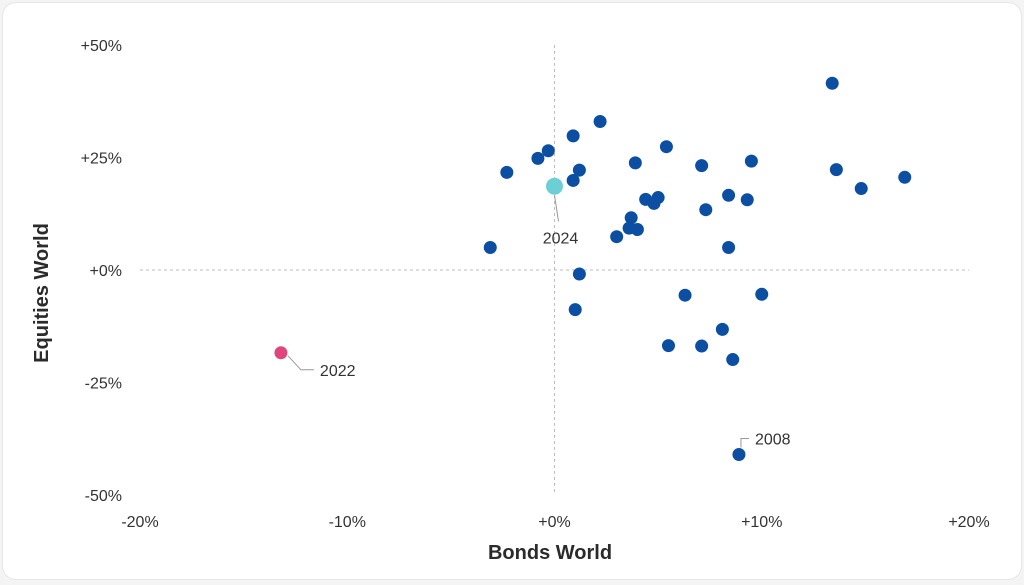 The height and width of the screenshot is (585, 1024). What do you see at coordinates (300, 363) in the screenshot?
I see `callout-line-2022` at bounding box center [300, 363].